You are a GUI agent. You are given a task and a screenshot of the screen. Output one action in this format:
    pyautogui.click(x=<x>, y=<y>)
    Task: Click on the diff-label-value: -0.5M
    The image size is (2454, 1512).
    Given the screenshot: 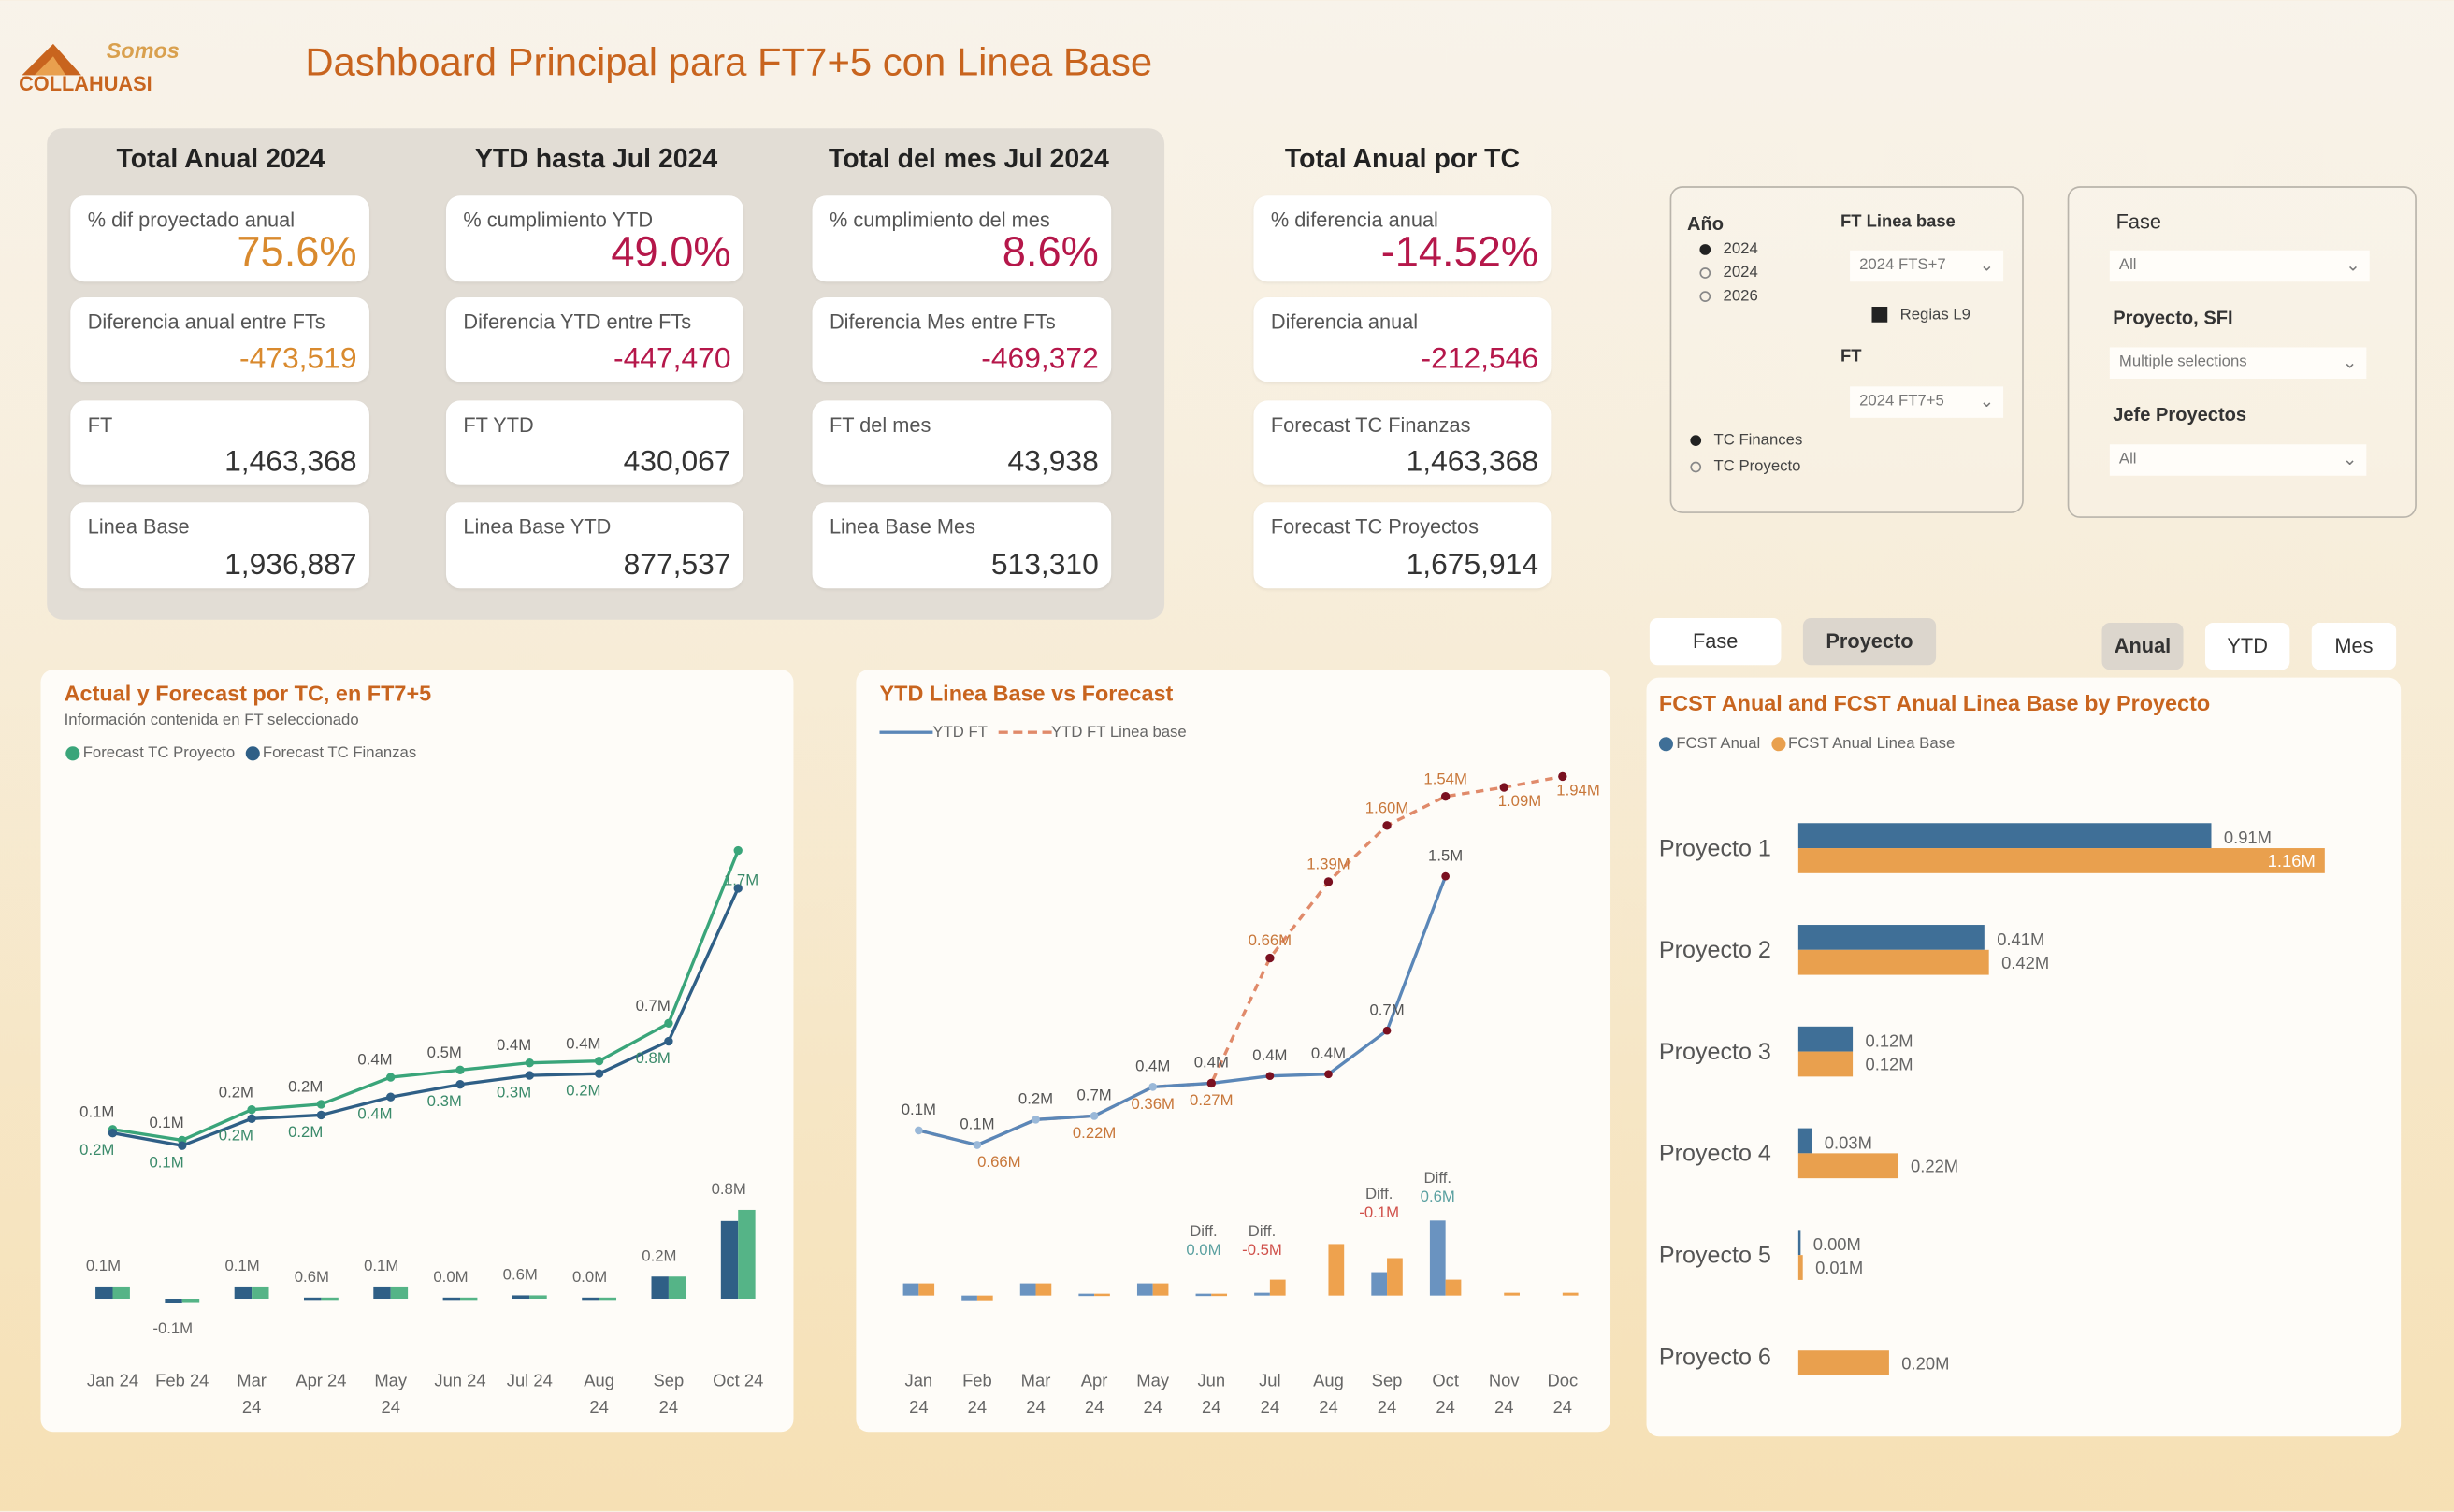 What is the action you would take?
    pyautogui.click(x=1262, y=1250)
    